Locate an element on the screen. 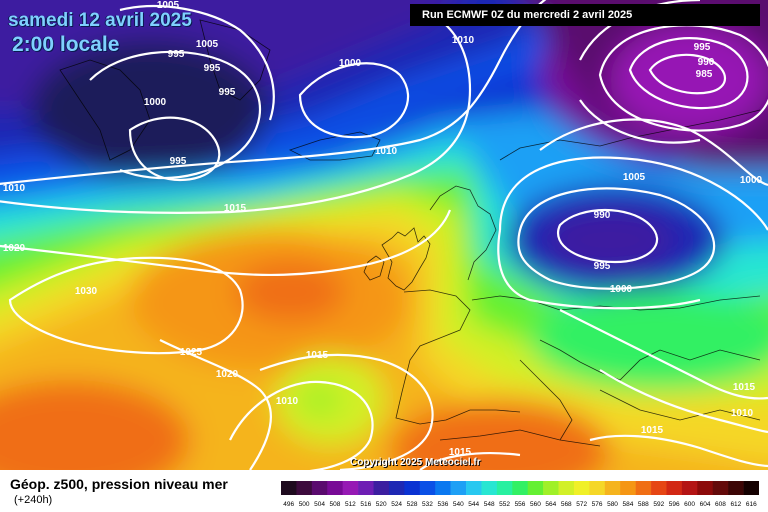 The image size is (768, 512). color-scale-label: 616 is located at coordinates (751, 504).